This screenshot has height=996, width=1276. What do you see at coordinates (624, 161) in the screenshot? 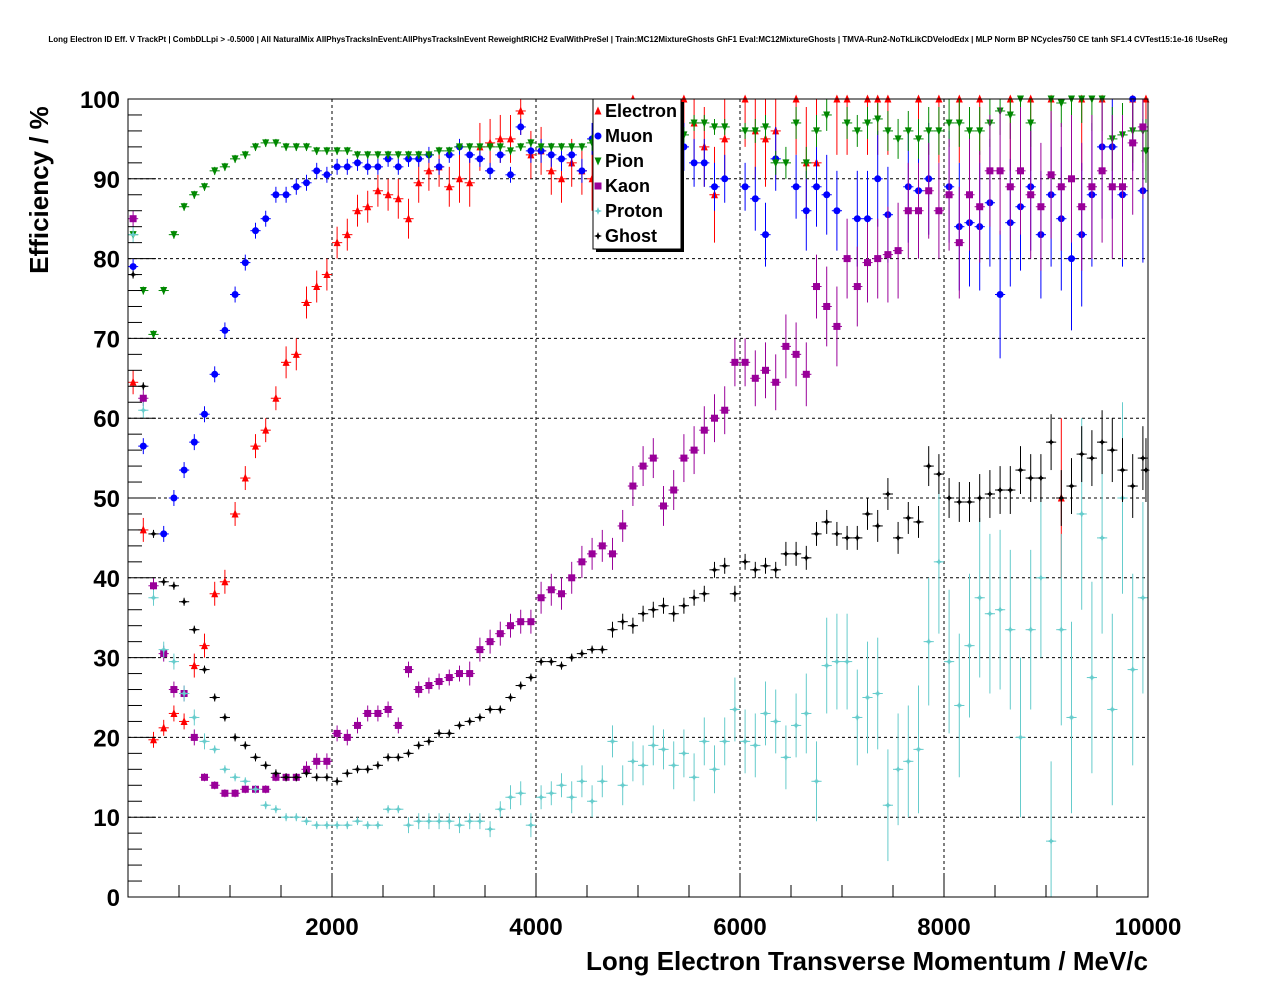
I see `legend-label-pion: Pion` at bounding box center [624, 161].